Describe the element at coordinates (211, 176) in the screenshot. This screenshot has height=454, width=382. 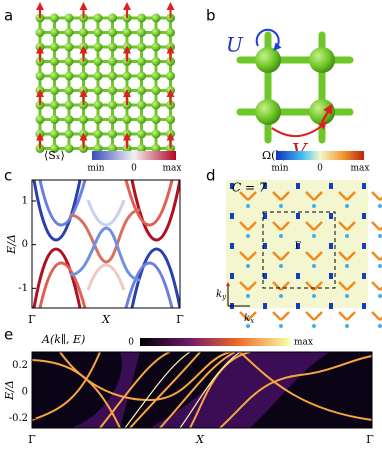
I see `panel-label: d` at that location.